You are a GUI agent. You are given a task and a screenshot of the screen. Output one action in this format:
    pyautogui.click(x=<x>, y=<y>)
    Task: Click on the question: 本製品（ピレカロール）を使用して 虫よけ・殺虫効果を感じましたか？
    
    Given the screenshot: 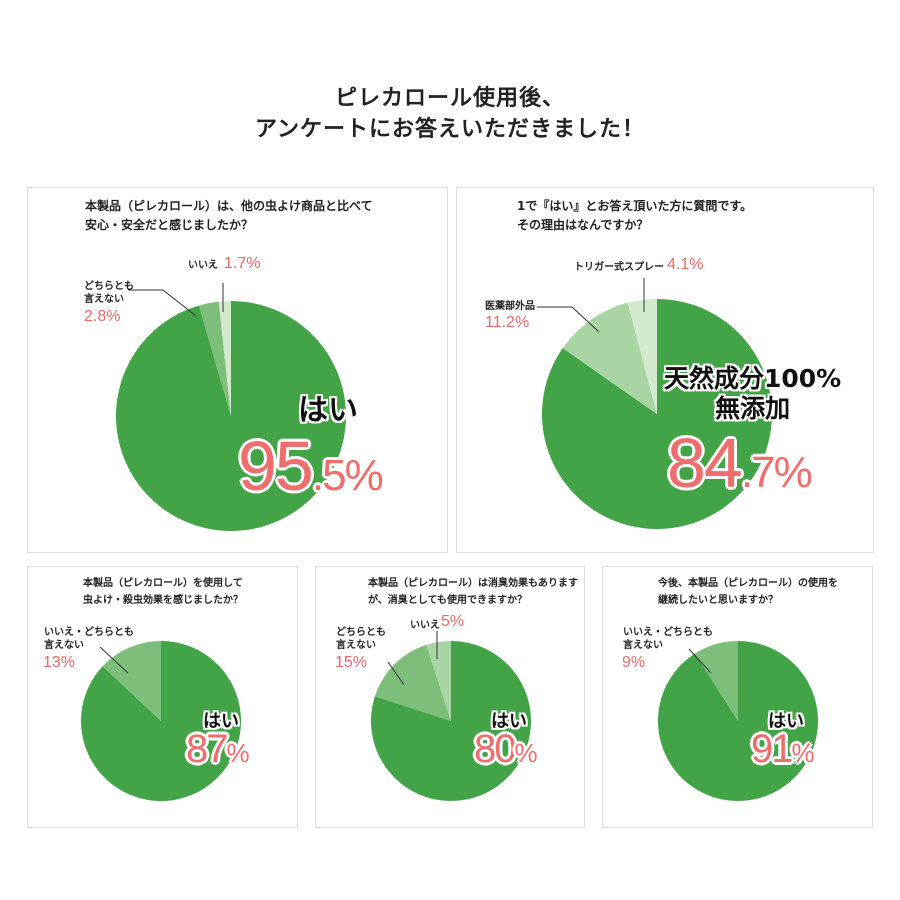 What is the action you would take?
    pyautogui.click(x=163, y=592)
    